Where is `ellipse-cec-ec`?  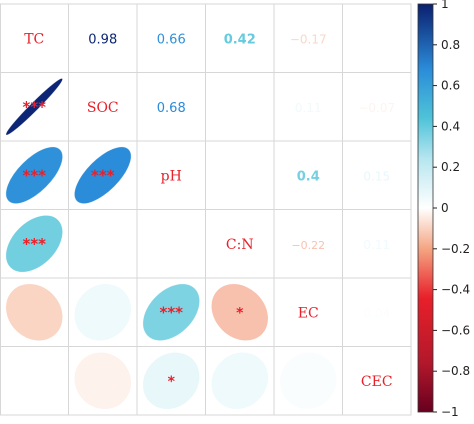 ellipse-cec-ec is located at coordinates (308, 381).